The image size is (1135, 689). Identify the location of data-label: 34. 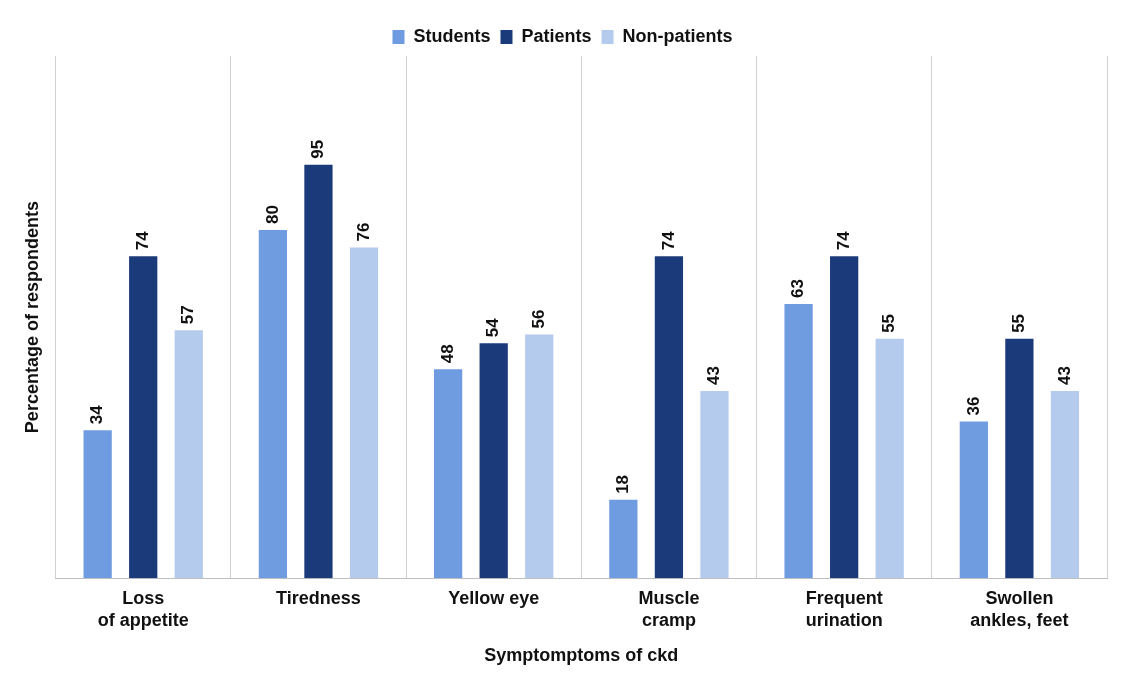
(97, 414).